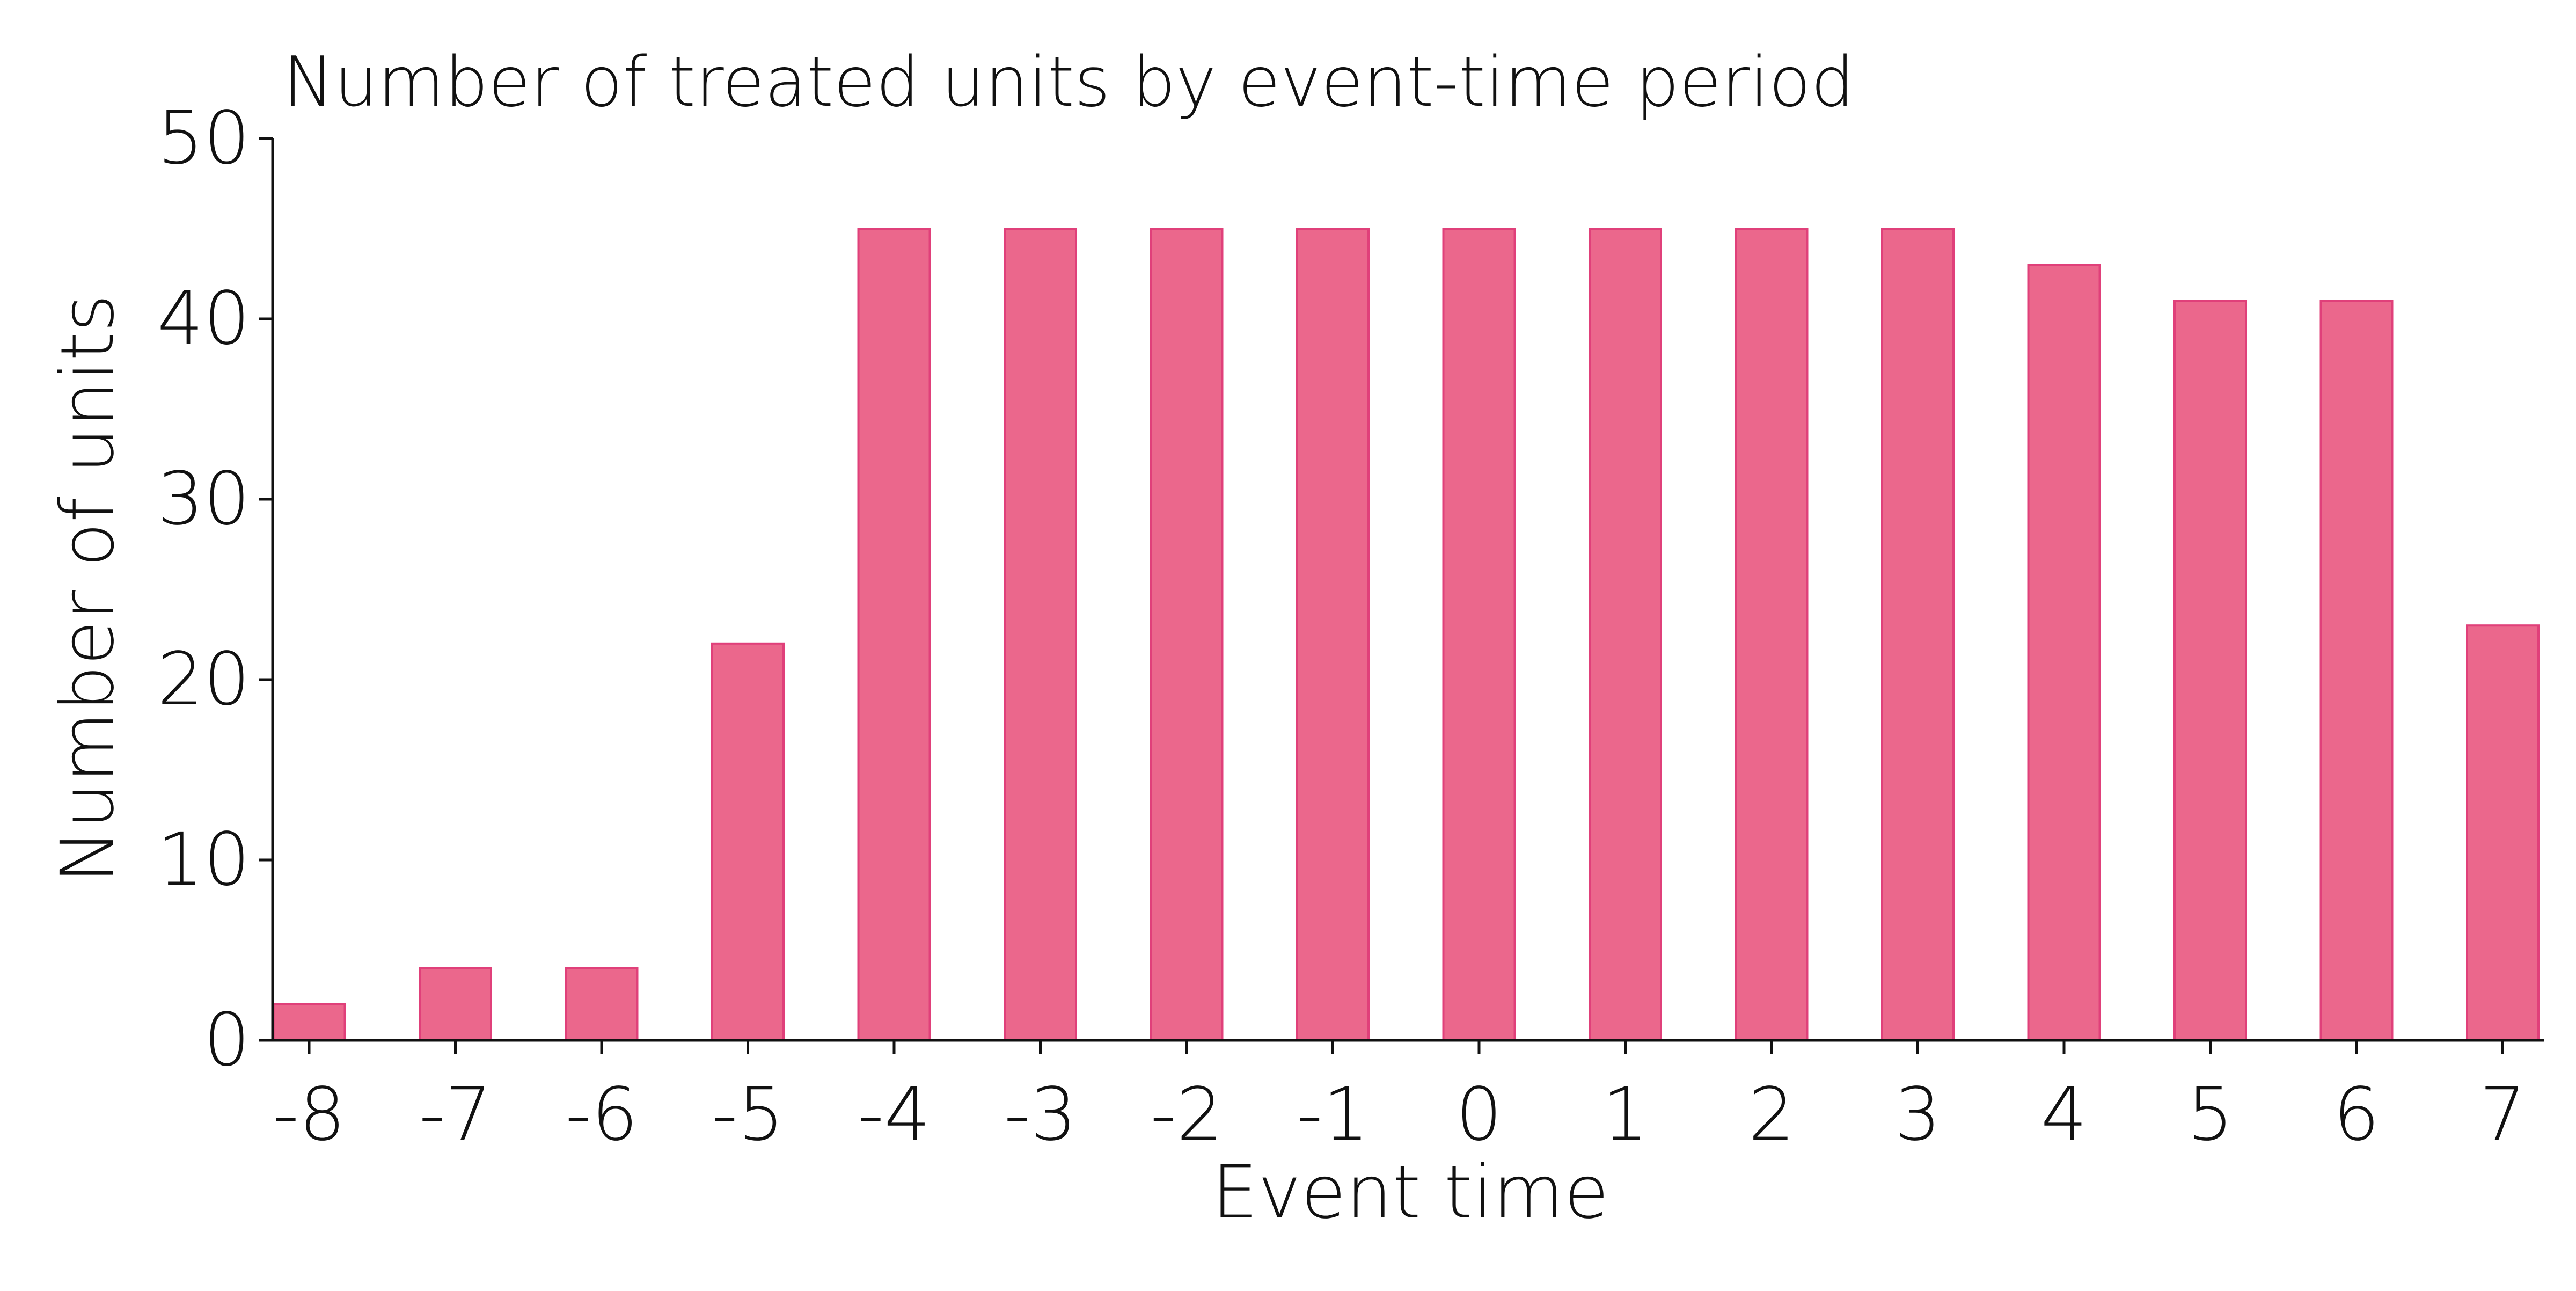 The image size is (2576, 1291). Describe the element at coordinates (203, 860) in the screenshot. I see `y-tick-label: 10` at that location.